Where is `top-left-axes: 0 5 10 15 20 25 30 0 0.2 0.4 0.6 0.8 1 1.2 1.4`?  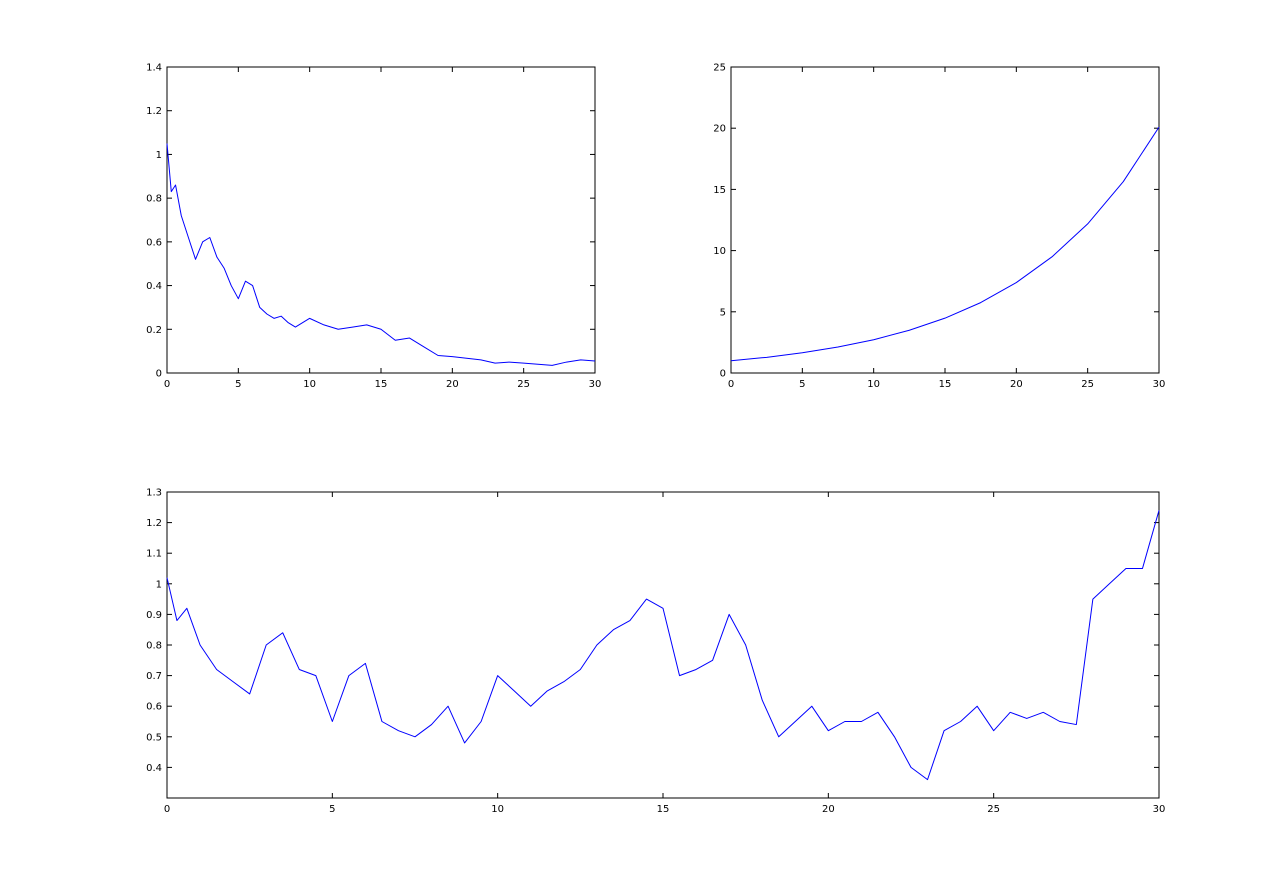 top-left-axes: 0 5 10 15 20 25 30 0 0.2 0.4 0.6 0.8 1 1.2 1.4 is located at coordinates (373, 227).